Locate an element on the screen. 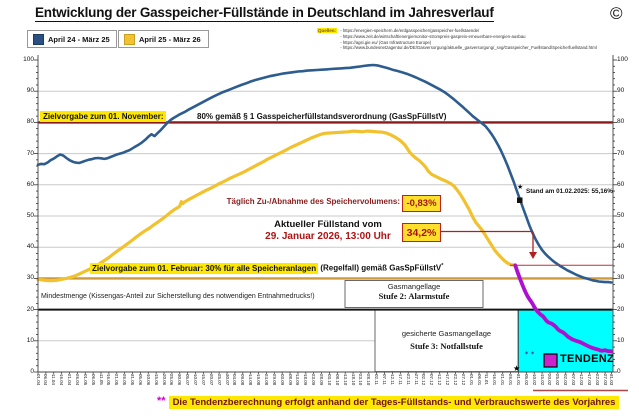 The width and height of the screenshot is (639, 420). x-axis-label: 30.06 is located at coordinates (180, 380).